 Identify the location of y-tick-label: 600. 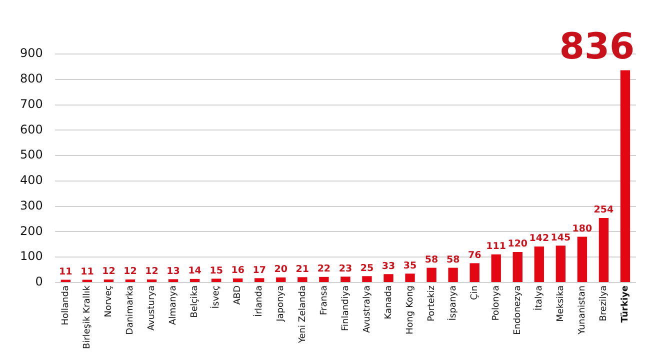
(31, 129).